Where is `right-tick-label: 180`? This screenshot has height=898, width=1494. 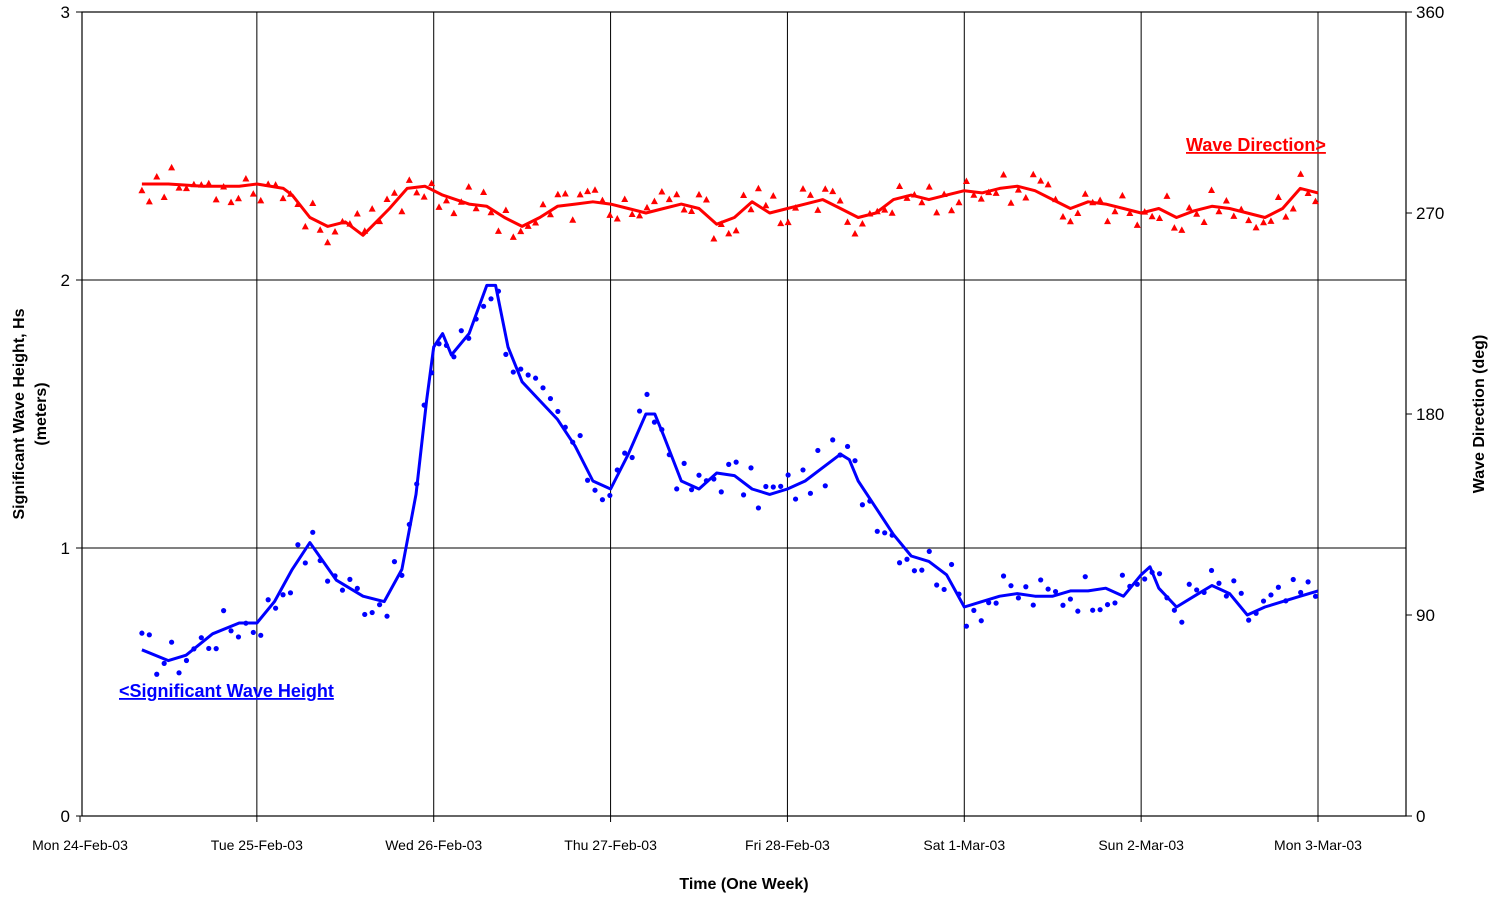
right-tick-label: 180 is located at coordinates (1430, 414).